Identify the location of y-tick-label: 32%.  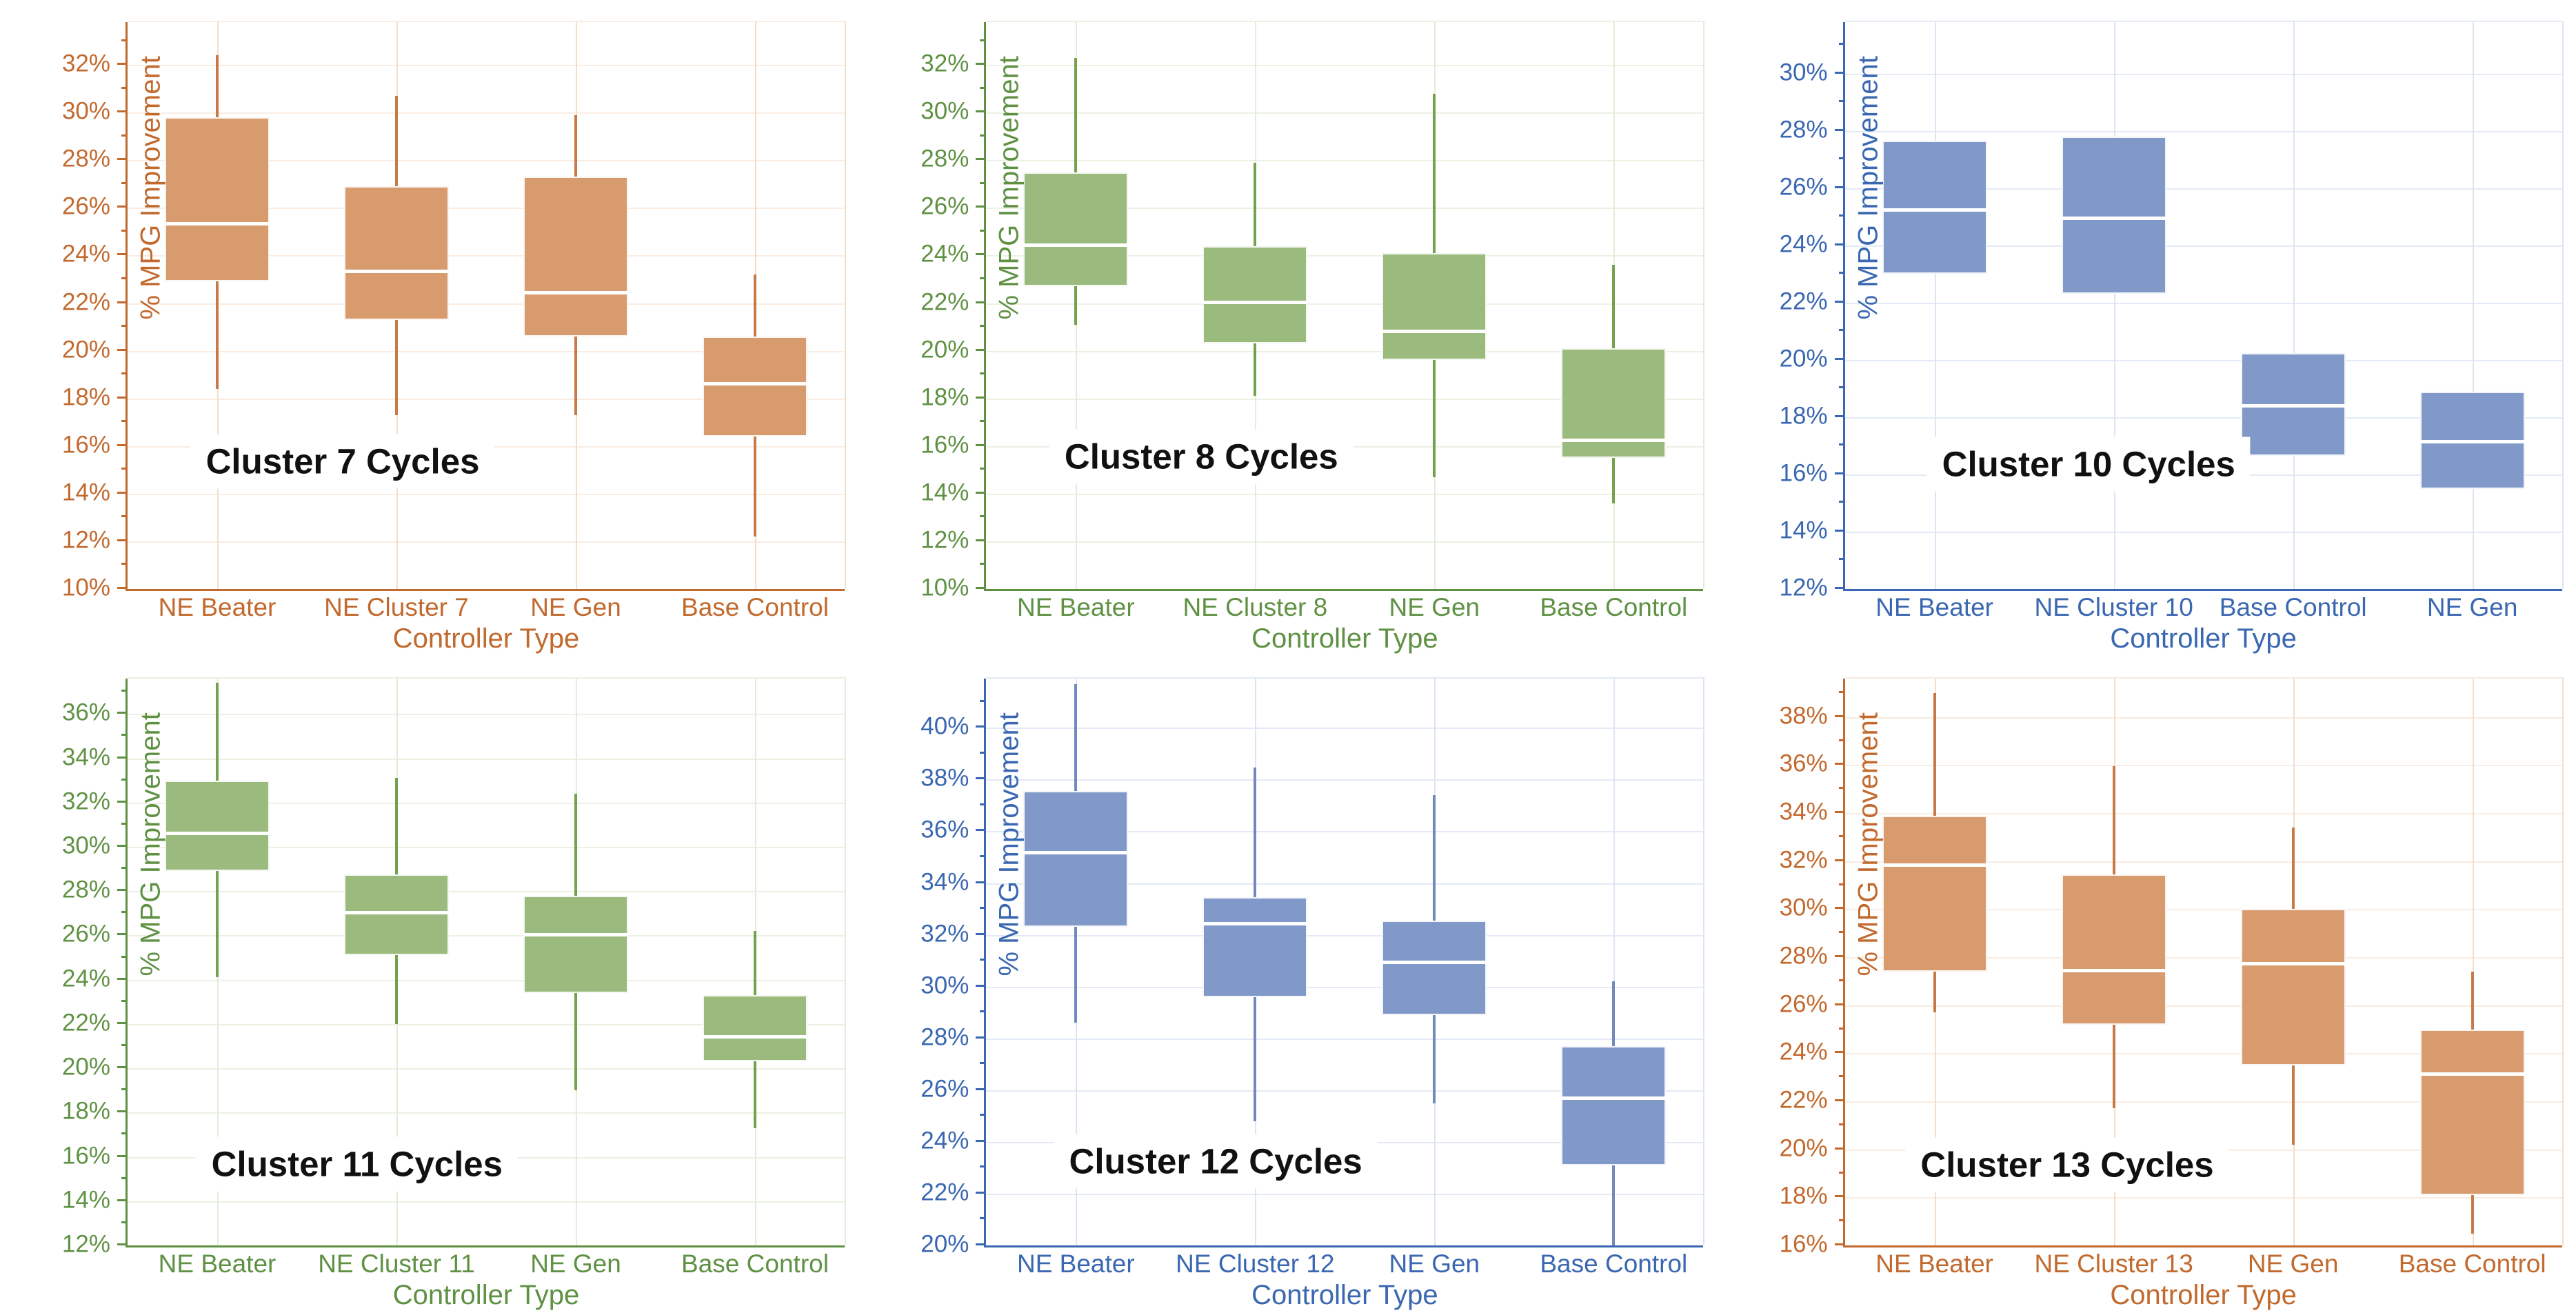
(944, 63).